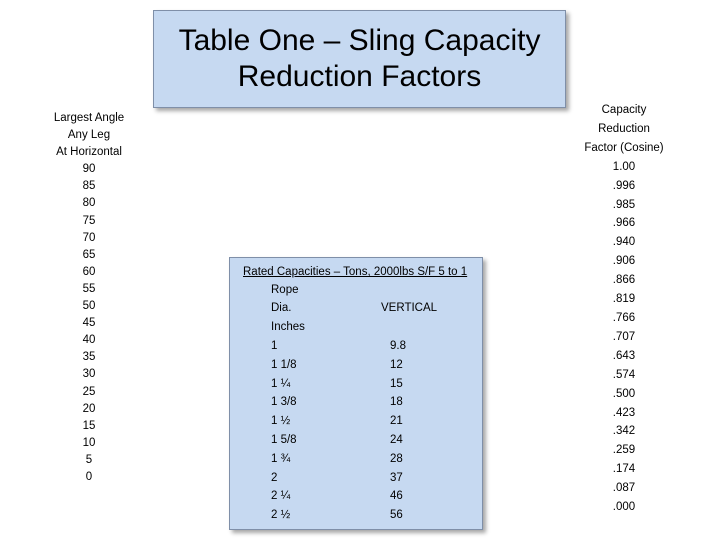  Describe the element at coordinates (624, 374) in the screenshot. I see `factor-value: .574` at that location.